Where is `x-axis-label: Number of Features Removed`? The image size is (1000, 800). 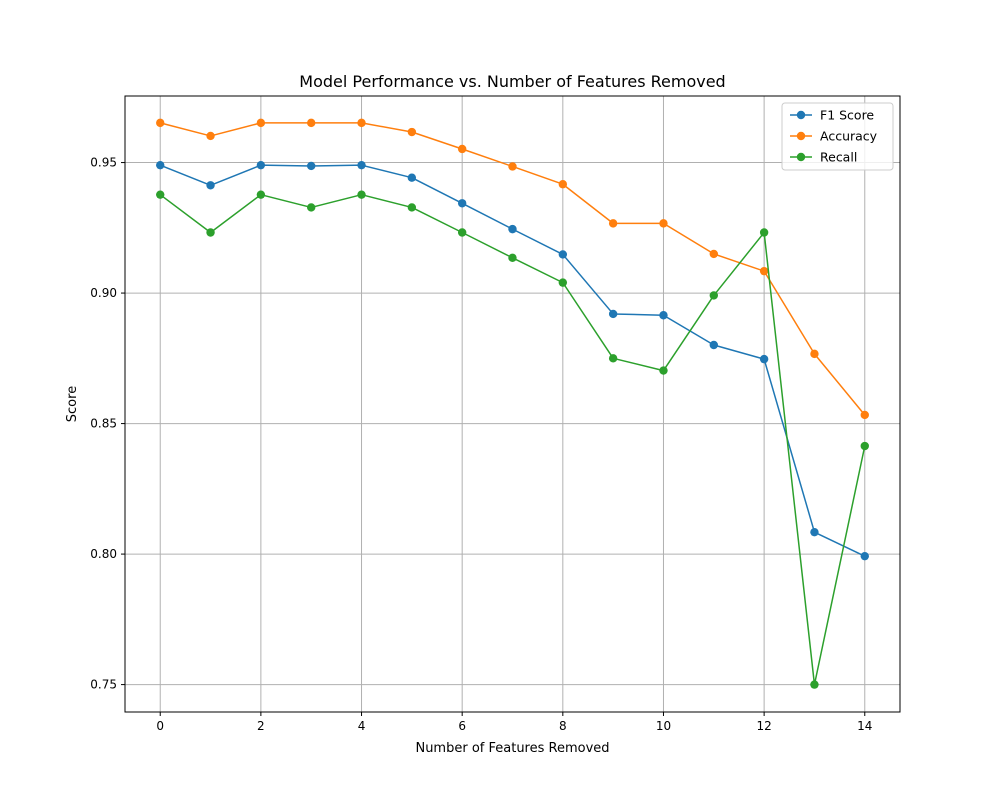
x-axis-label: Number of Features Removed is located at coordinates (512, 748).